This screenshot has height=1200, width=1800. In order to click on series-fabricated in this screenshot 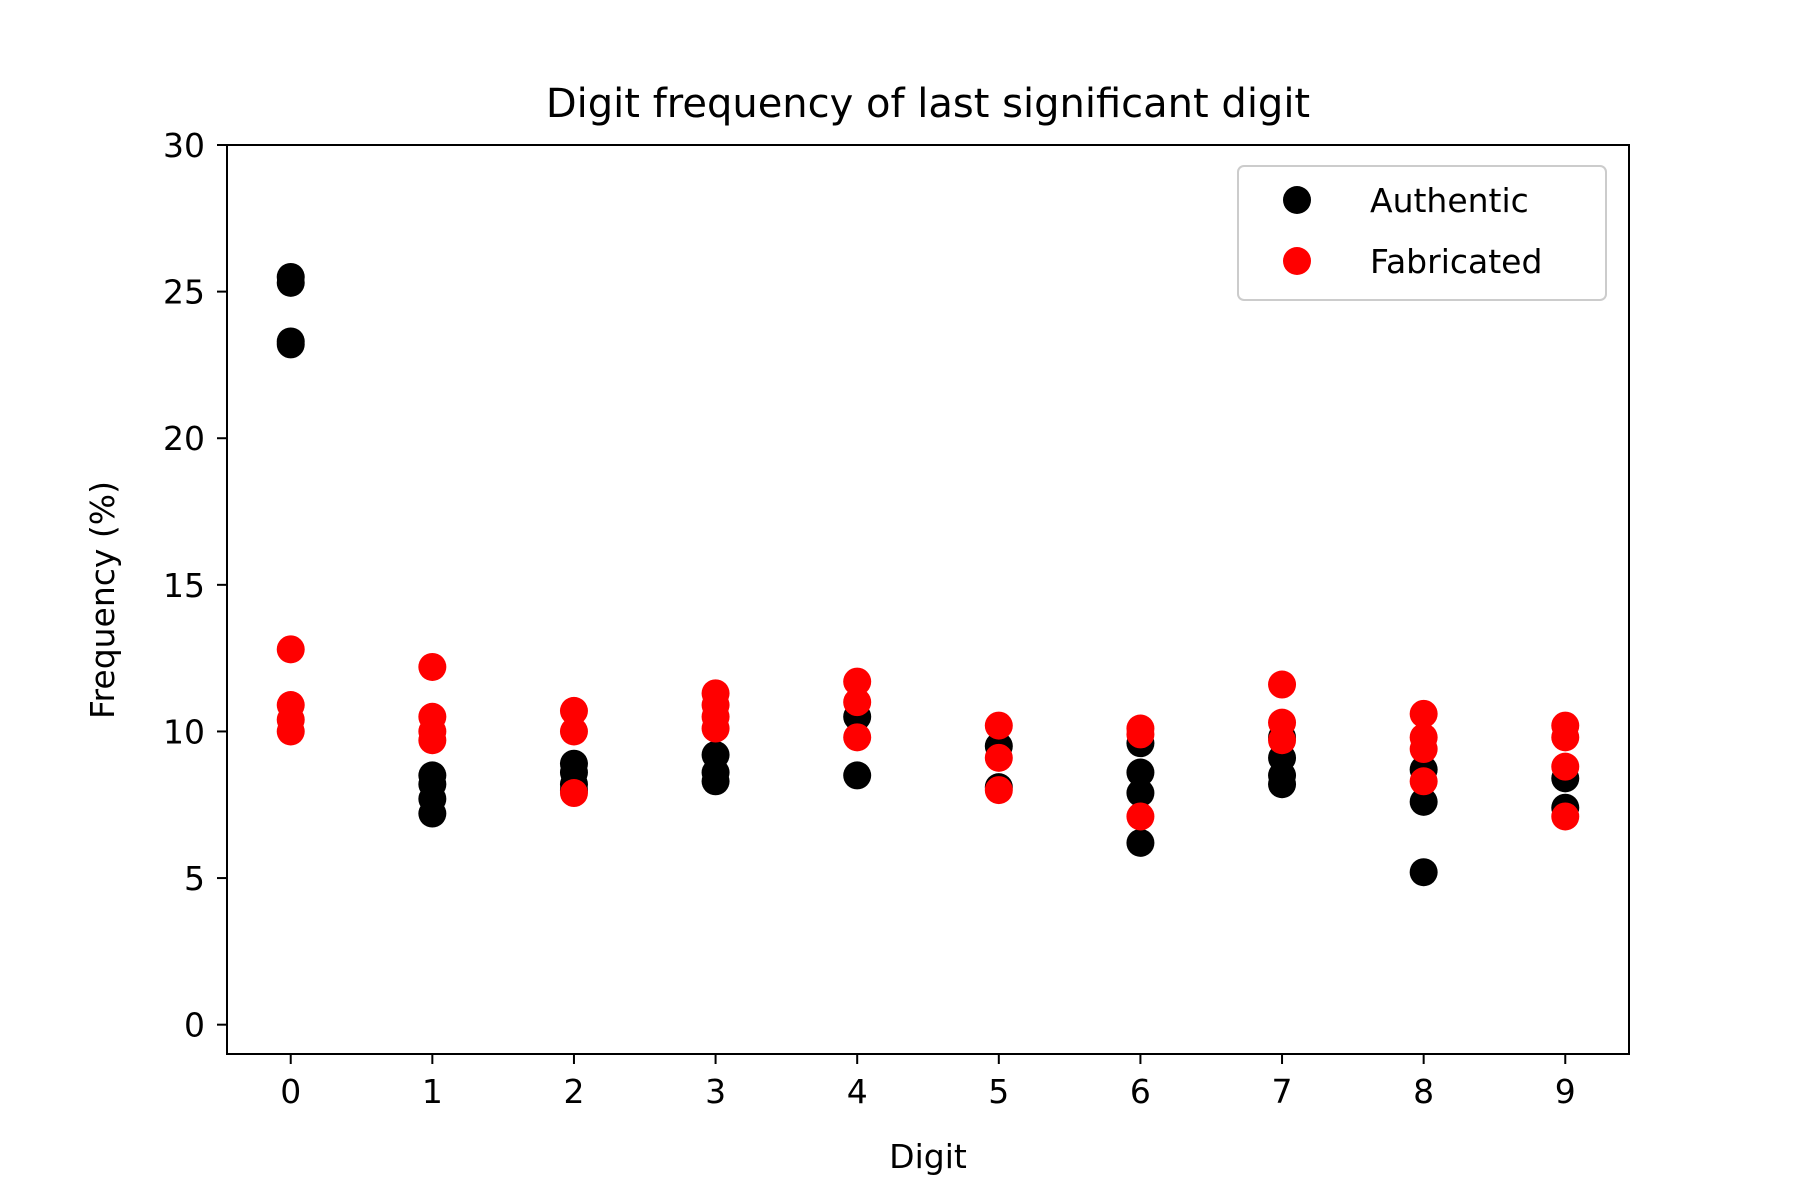, I will do `click(928, 733)`.